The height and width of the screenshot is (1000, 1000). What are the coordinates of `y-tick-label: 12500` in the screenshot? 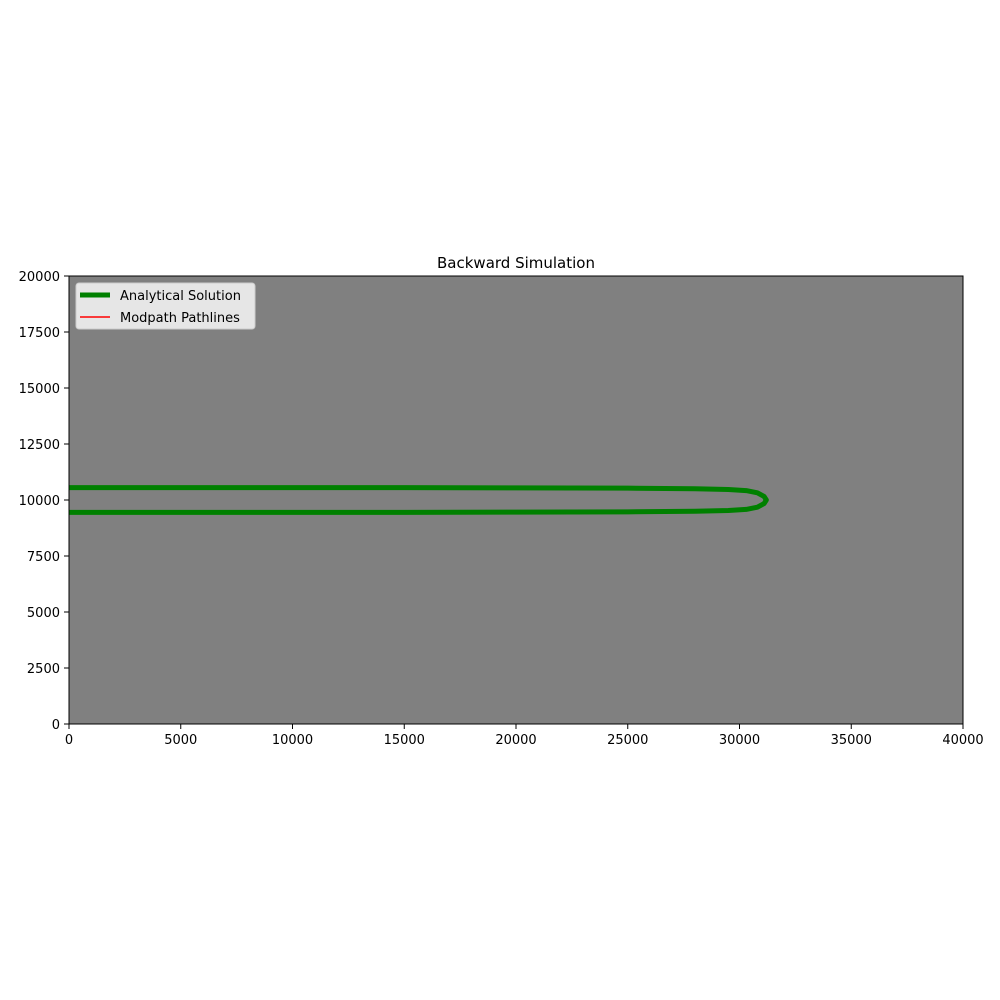 It's located at (39, 445).